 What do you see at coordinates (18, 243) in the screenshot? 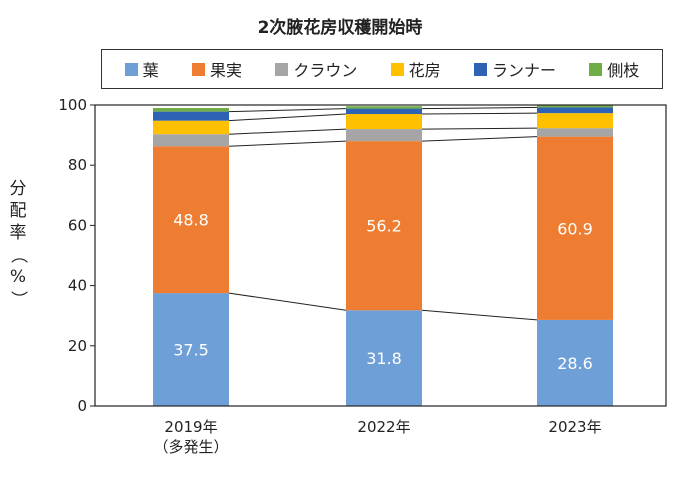
I see `y-axis-label: 分配率（%）` at bounding box center [18, 243].